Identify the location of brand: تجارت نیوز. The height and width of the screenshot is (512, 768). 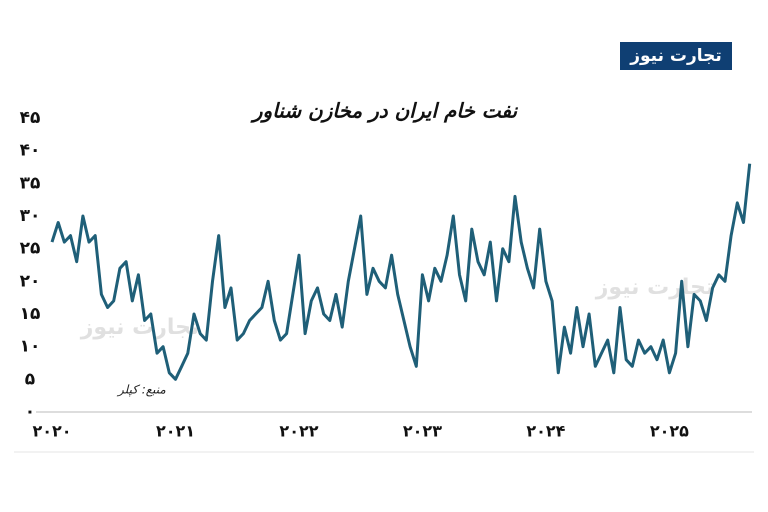
(675, 56).